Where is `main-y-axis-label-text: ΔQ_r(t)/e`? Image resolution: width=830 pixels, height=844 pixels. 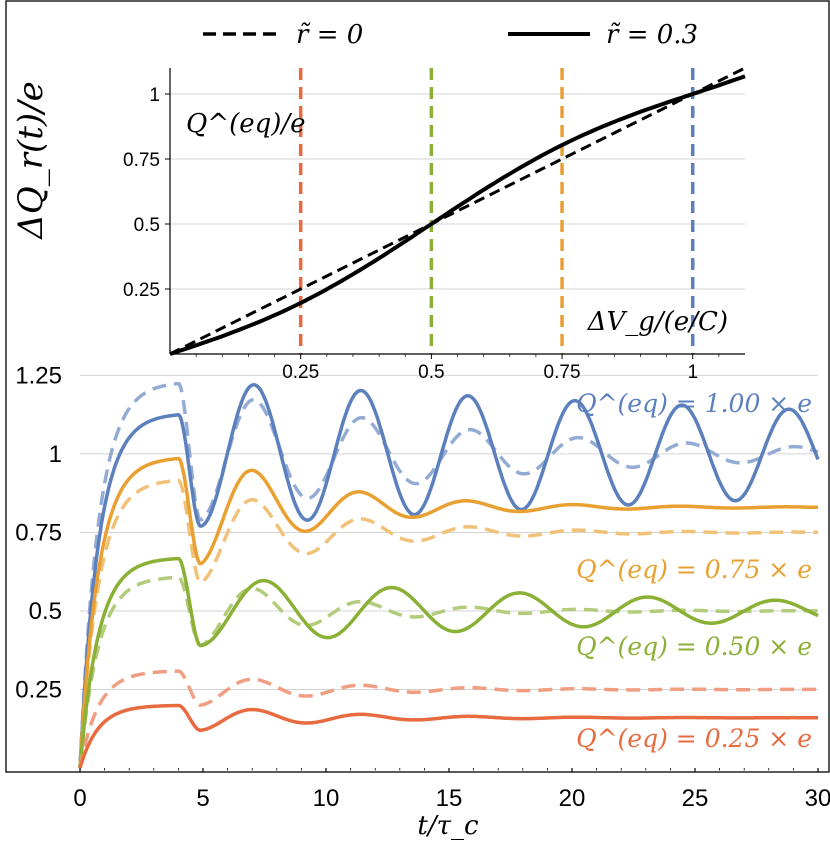 main-y-axis-label-text: ΔQ_r(t)/e is located at coordinates (31, 160).